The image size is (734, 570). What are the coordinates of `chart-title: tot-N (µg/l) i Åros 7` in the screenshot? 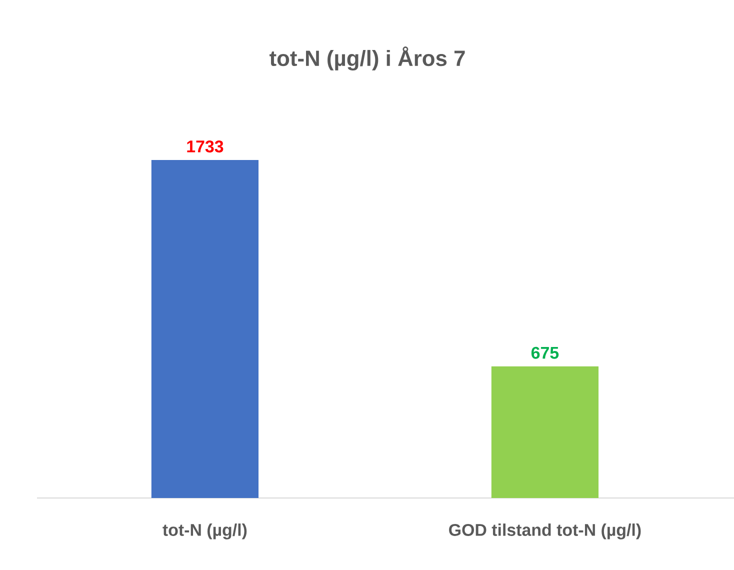 It's located at (367, 58).